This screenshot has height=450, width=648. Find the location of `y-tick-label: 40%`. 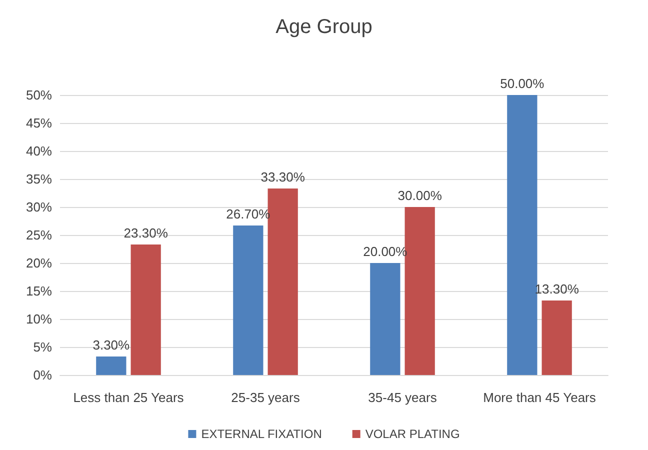

y-tick-label: 40% is located at coordinates (39, 151).